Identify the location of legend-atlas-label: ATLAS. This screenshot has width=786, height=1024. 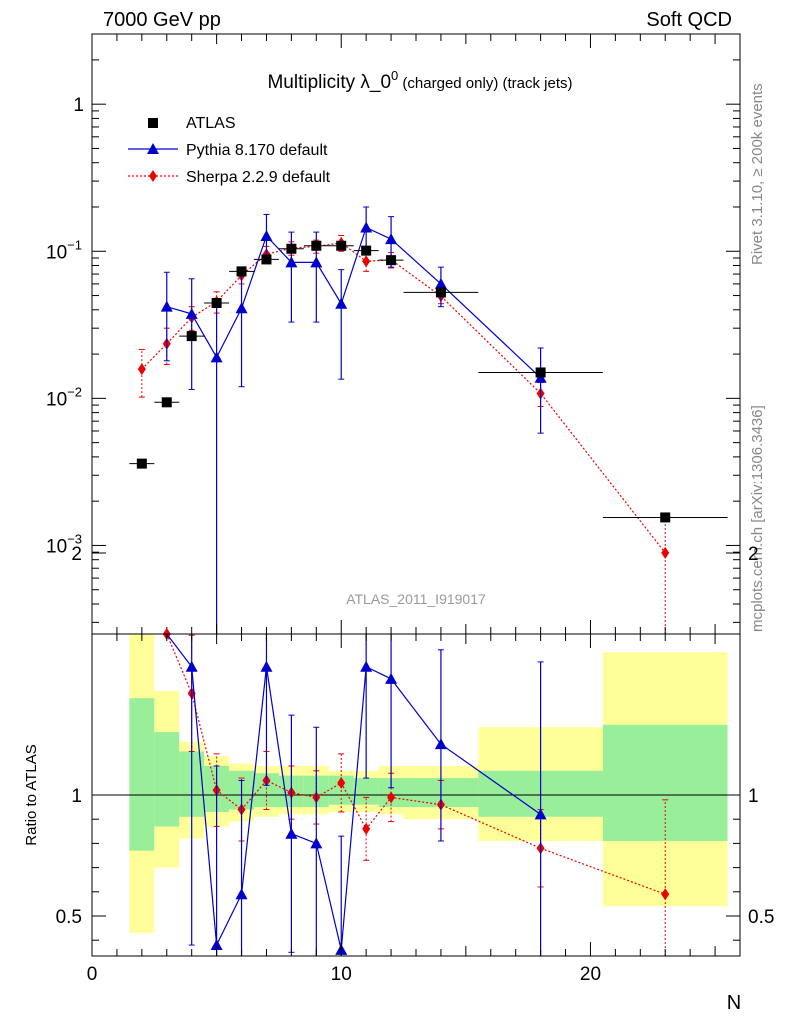
(211, 123).